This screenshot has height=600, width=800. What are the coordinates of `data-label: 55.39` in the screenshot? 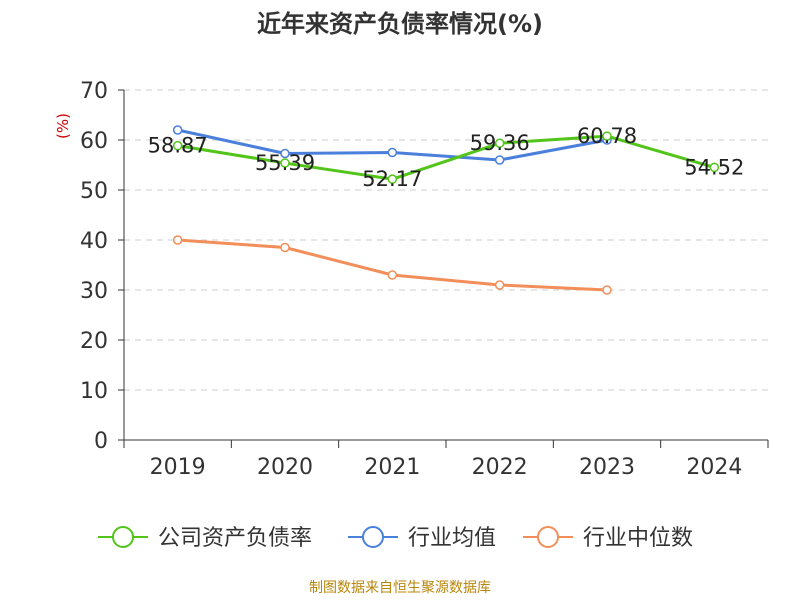 It's located at (285, 163).